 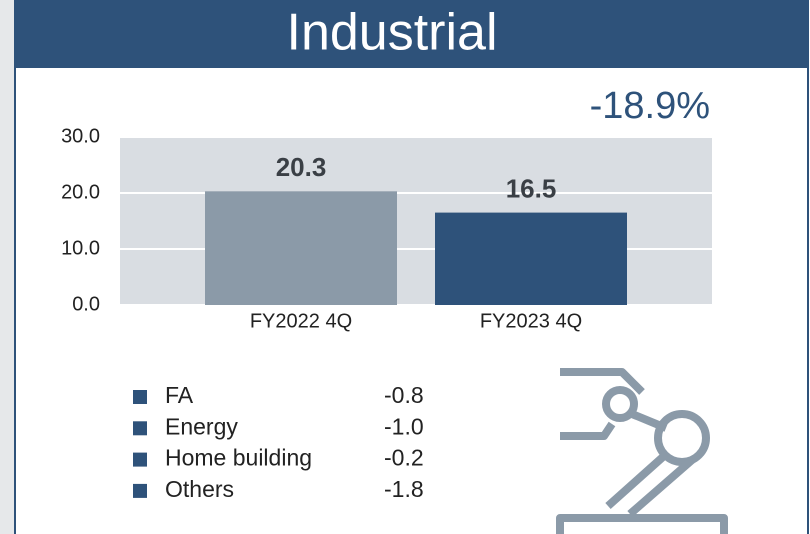 What do you see at coordinates (80, 192) in the screenshot?
I see `y-tick-label: 20.0` at bounding box center [80, 192].